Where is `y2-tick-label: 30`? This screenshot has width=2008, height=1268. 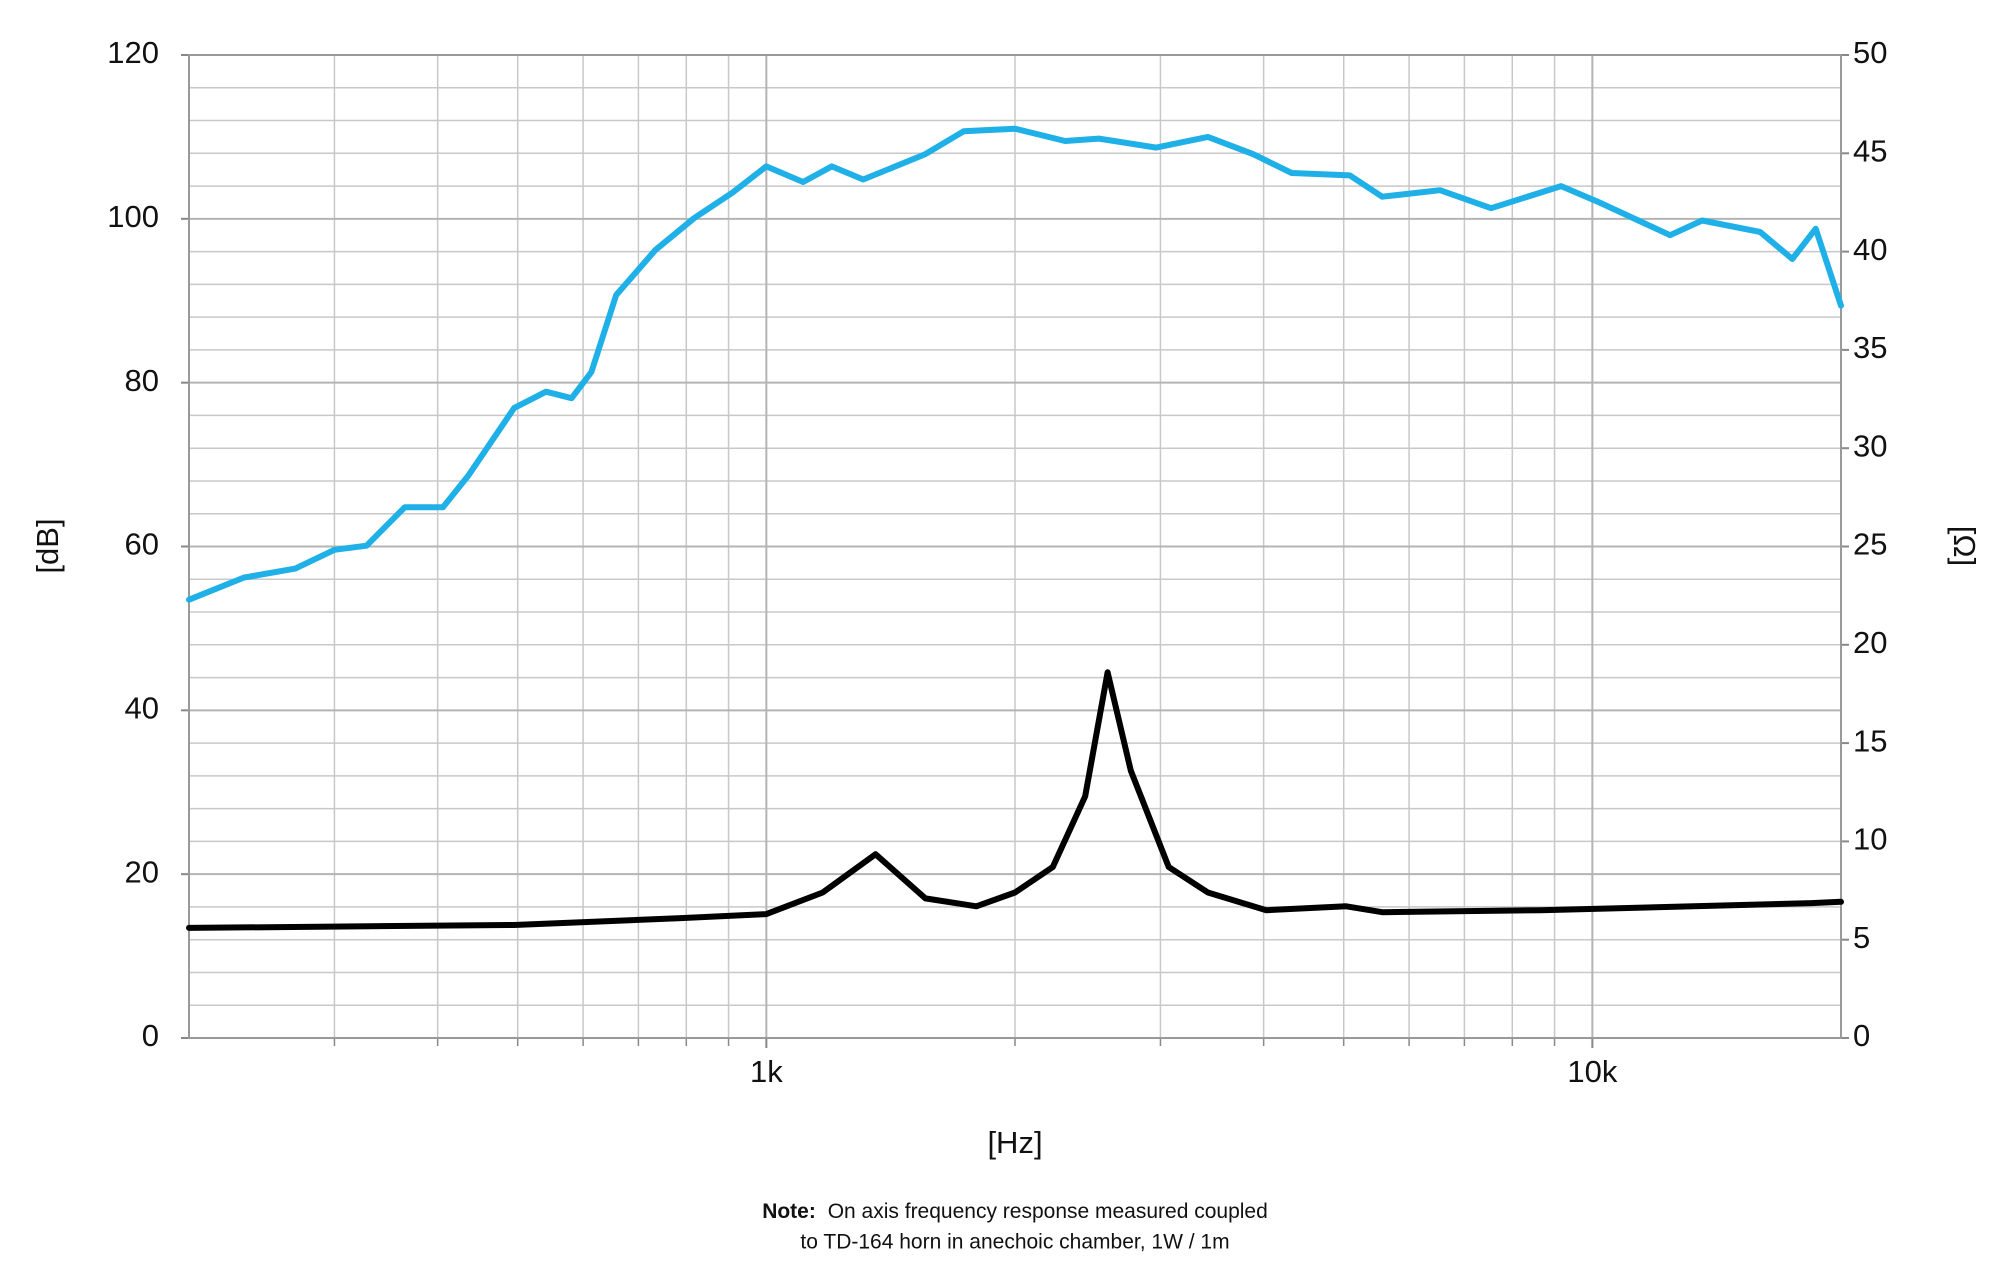 y2-tick-label: 30 is located at coordinates (1870, 445).